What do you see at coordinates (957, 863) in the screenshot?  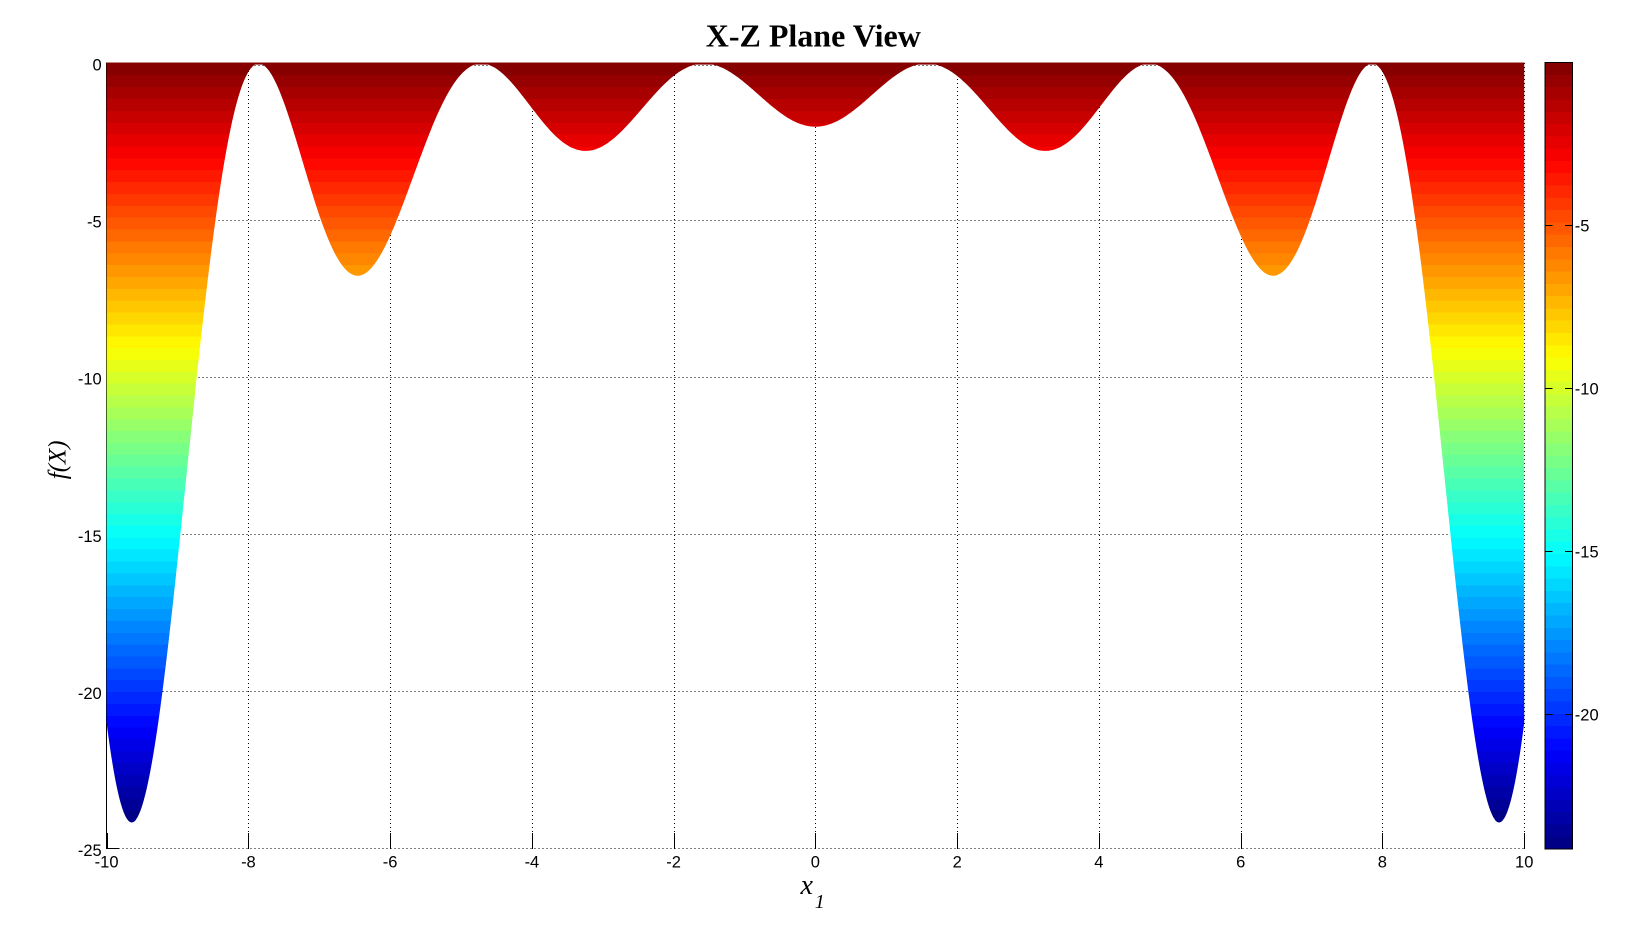 I see `svg-text: 2` at bounding box center [957, 863].